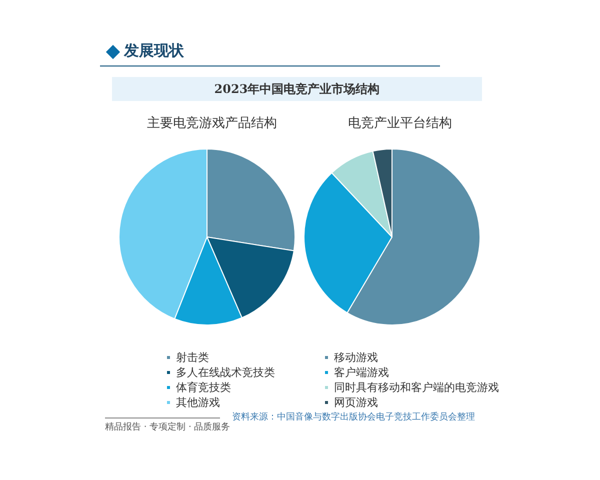 Image resolution: width=600 pixels, height=480 pixels. What do you see at coordinates (297, 89) in the screenshot?
I see `text: 2023年中国电竞产业市场结构` at bounding box center [297, 89].